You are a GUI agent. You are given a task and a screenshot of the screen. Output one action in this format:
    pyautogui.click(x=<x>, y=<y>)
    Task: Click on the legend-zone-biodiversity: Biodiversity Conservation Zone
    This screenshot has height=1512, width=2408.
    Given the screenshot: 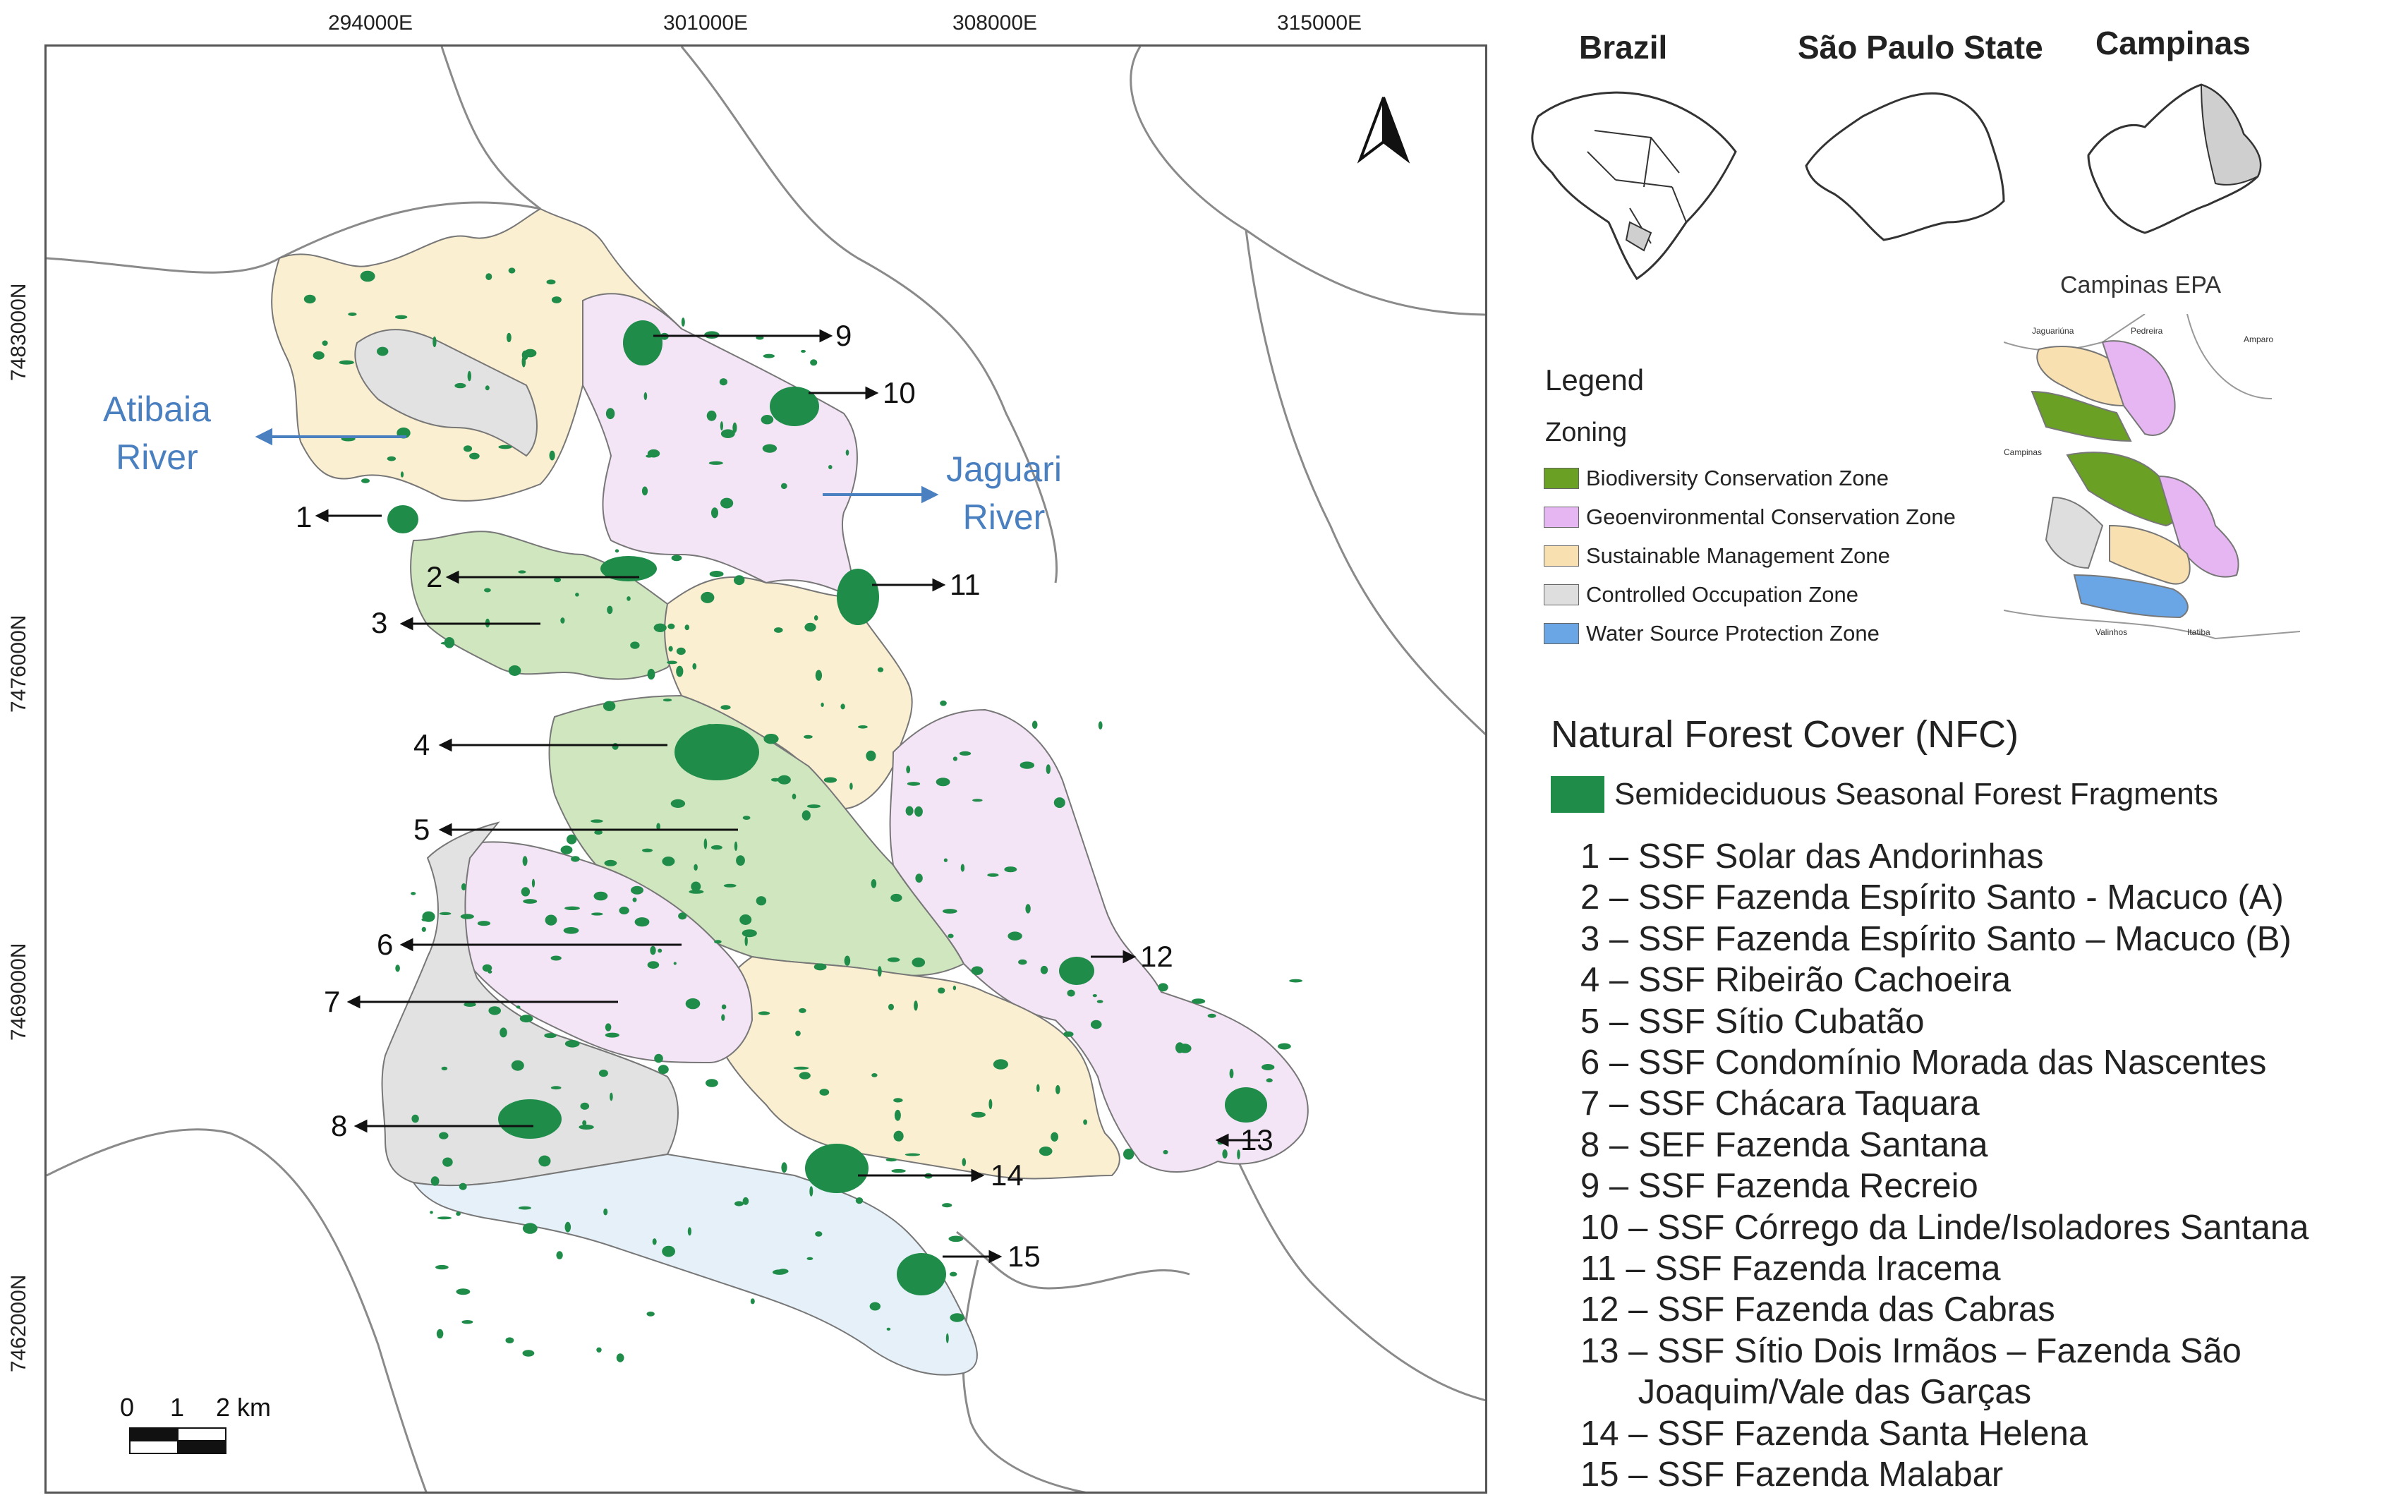 What is the action you would take?
    pyautogui.click(x=1716, y=478)
    